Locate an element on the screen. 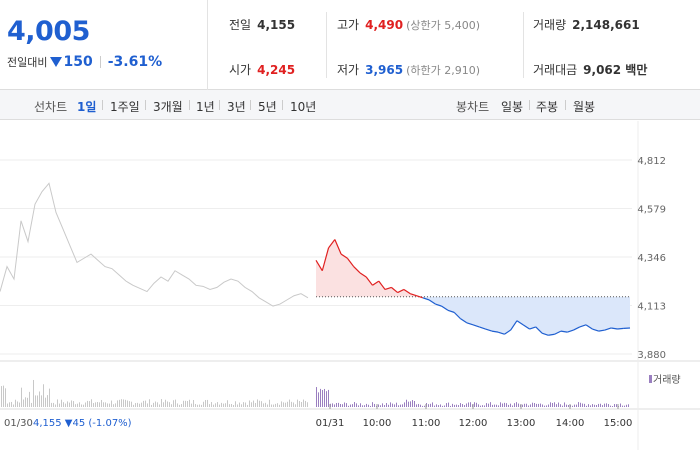 The image size is (700, 450). chart-toolbar: 선차트 1일 1주일 3개월 1년 3년 5년 10년 봉차트 일봉 주봉 월봉 is located at coordinates (350, 105).